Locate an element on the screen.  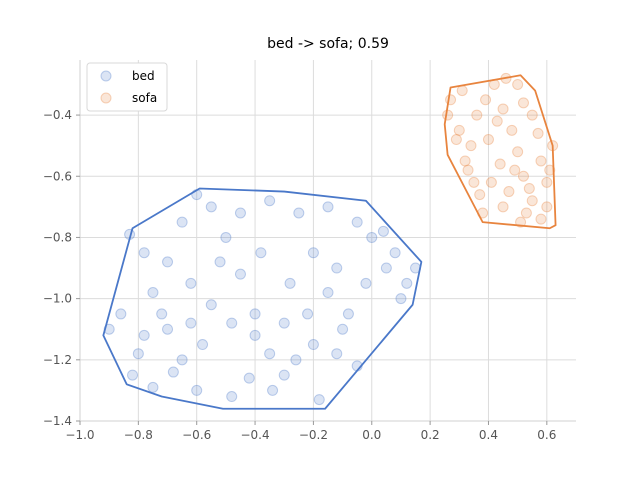
x-tick-label: 0.4 is located at coordinates (488, 435).